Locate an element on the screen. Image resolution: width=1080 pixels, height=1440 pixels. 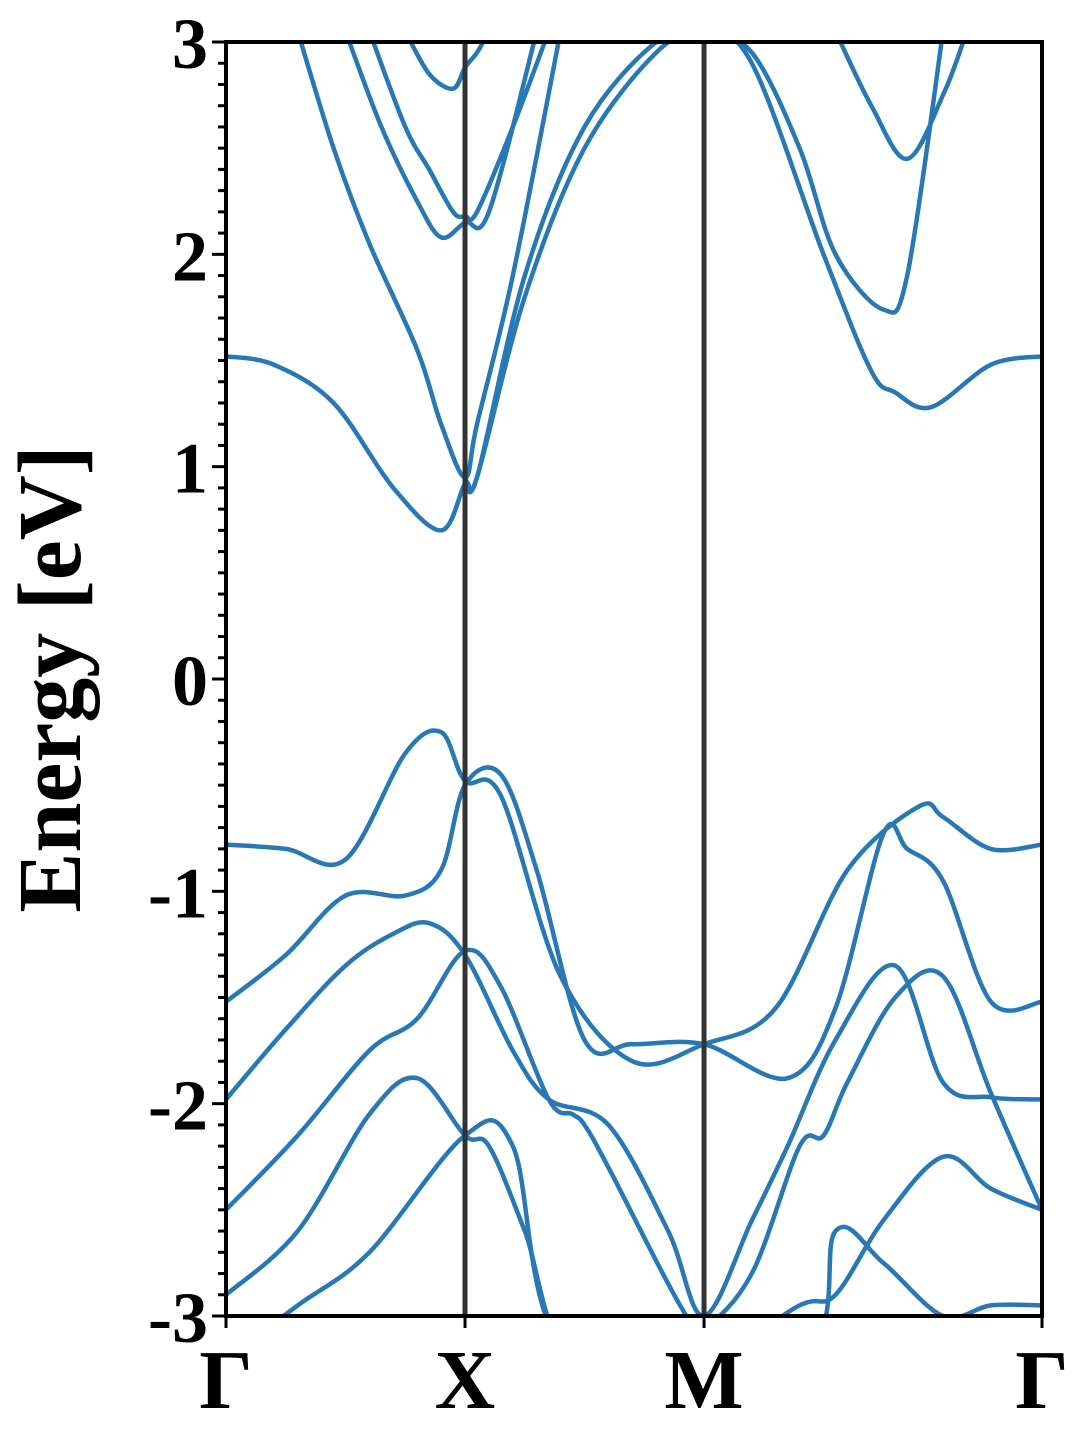
y-tick-label: -2 is located at coordinates (178, 1106).